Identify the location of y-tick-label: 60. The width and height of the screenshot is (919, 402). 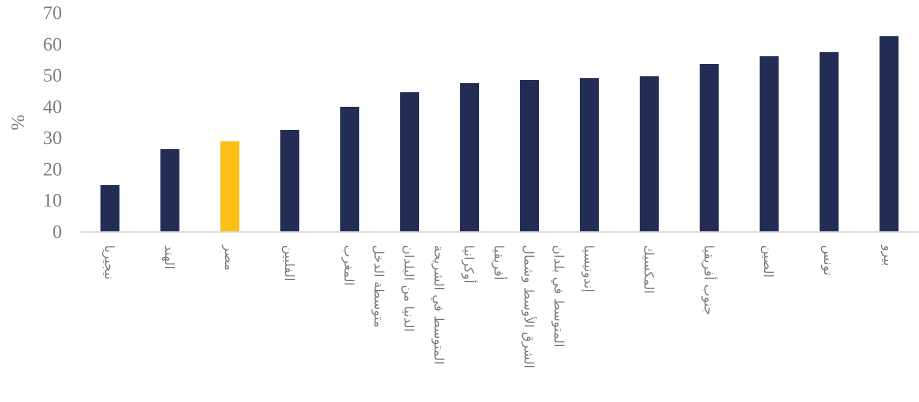
(52, 45).